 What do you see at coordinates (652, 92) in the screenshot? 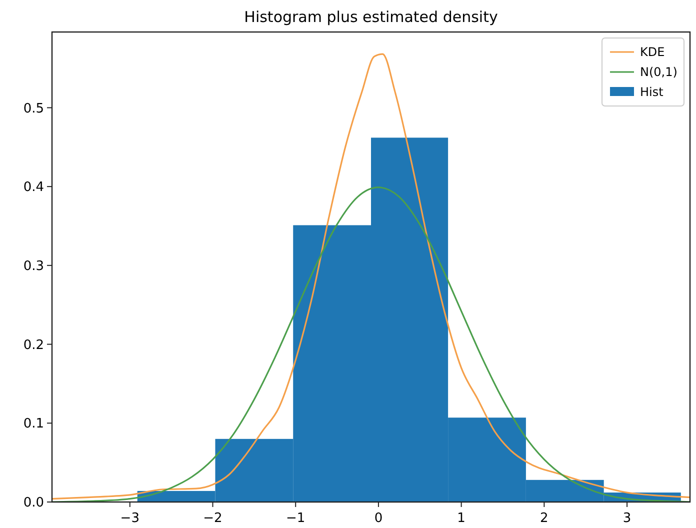
I see `legend-label: Hist` at bounding box center [652, 92].